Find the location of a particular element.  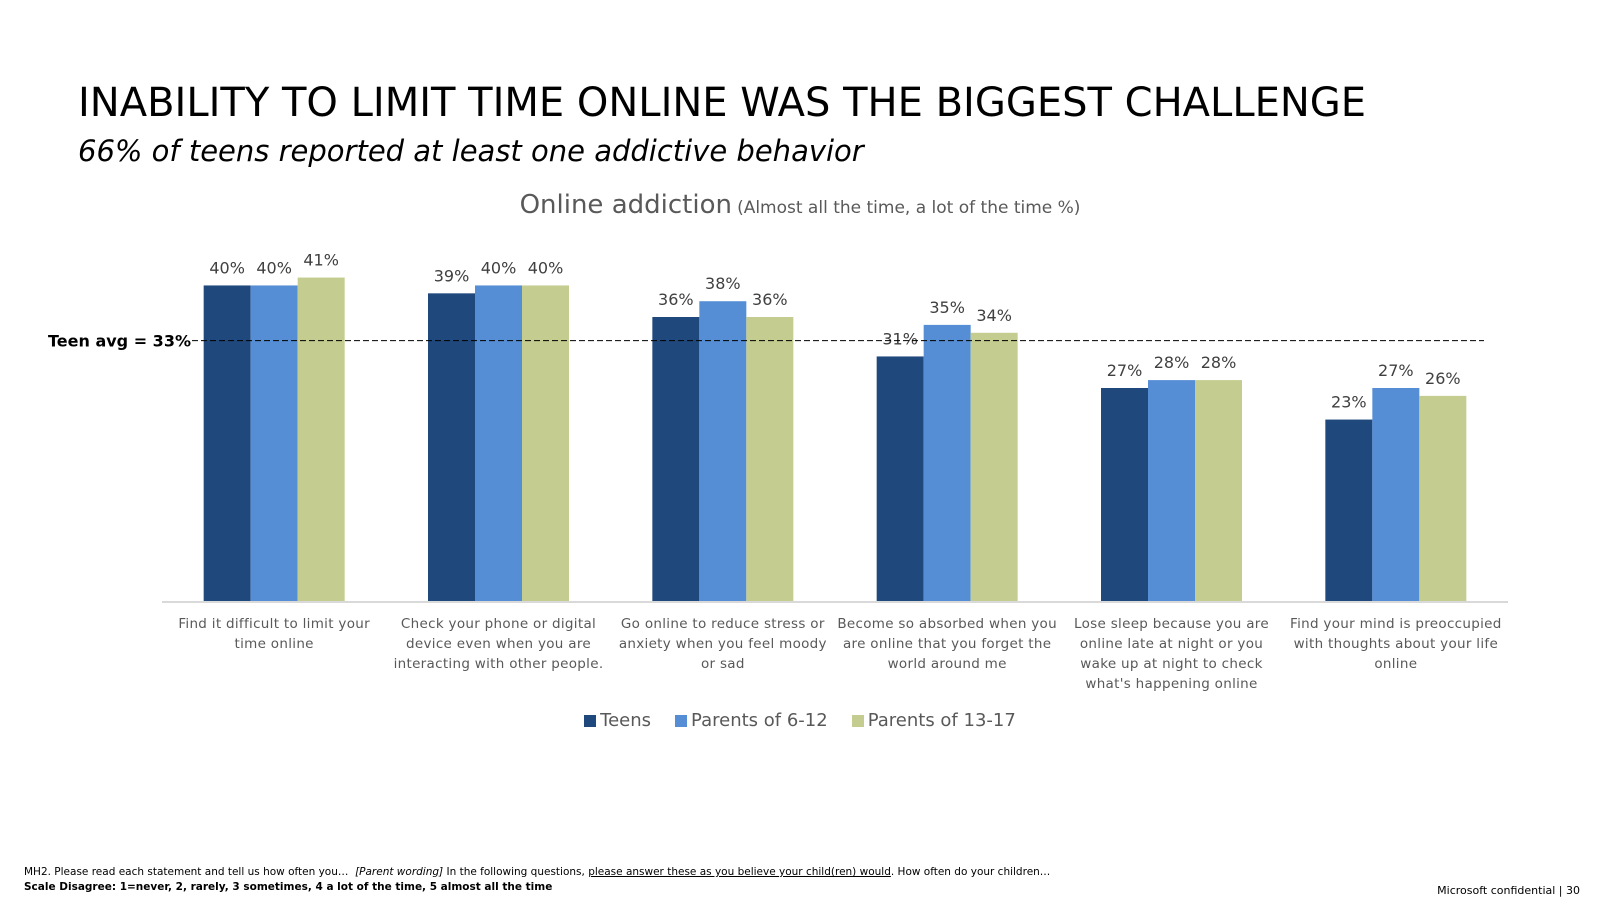

value-label: 23% is located at coordinates (1349, 402).